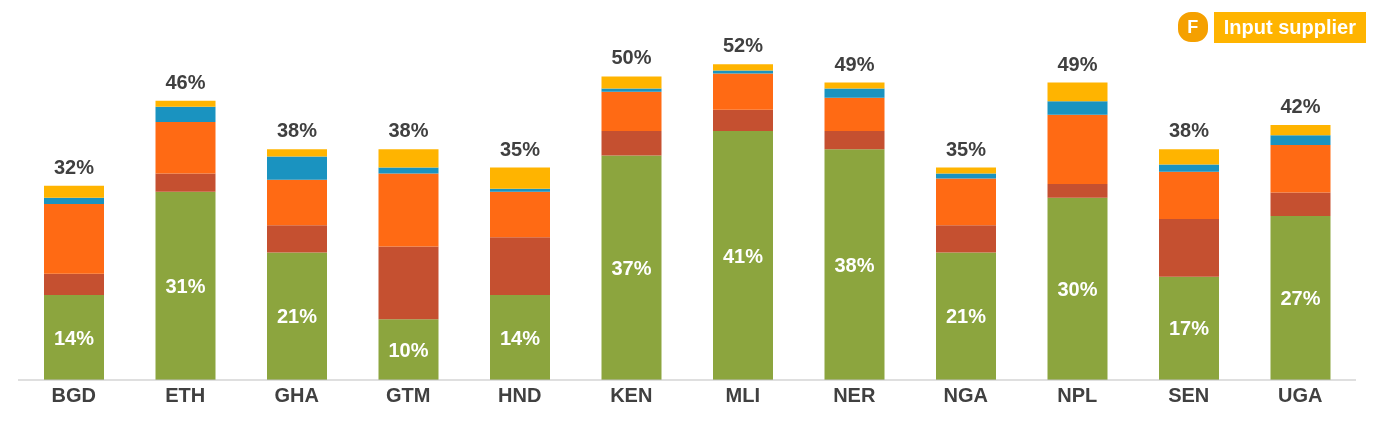  What do you see at coordinates (1289, 27) in the screenshot?
I see `text: Input supplier` at bounding box center [1289, 27].